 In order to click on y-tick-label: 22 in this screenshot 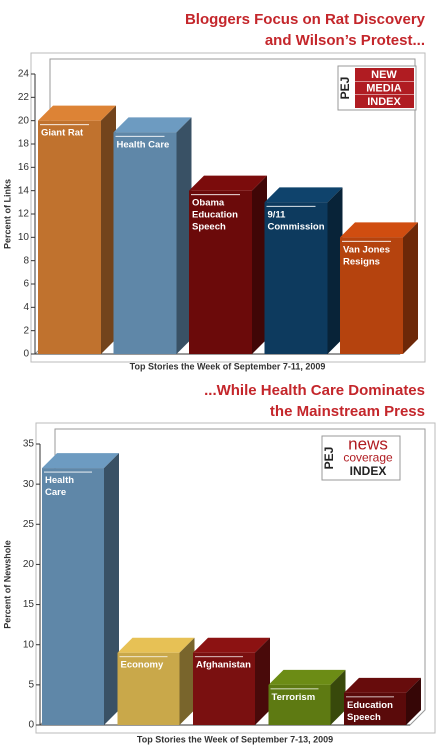, I will do `click(24, 97)`.